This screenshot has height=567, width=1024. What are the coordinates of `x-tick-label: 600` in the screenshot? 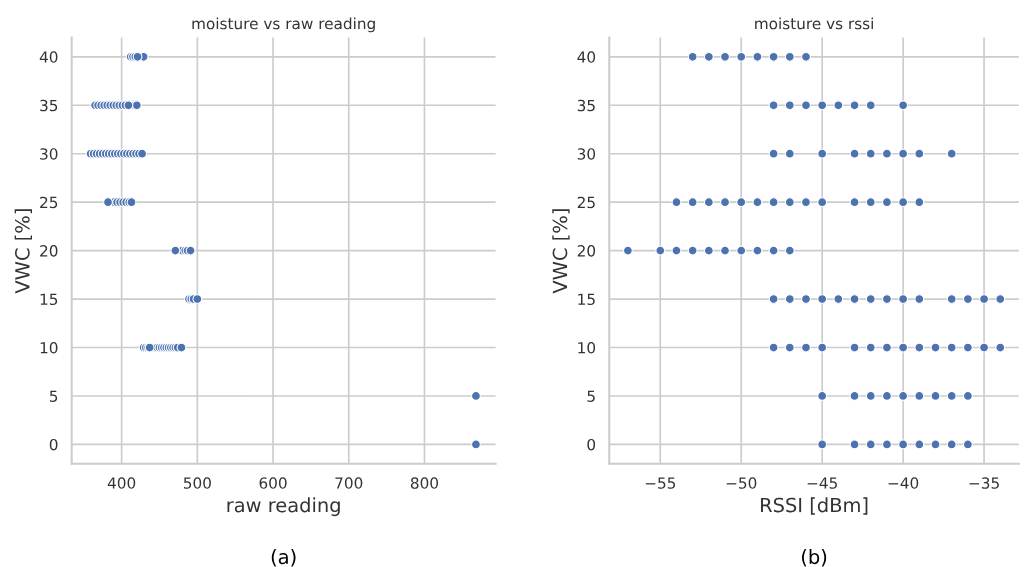 It's located at (273, 483).